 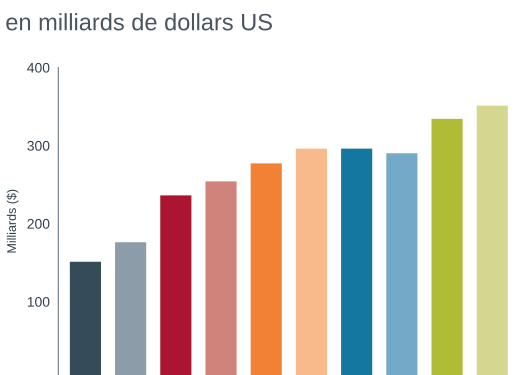 What do you see at coordinates (38, 145) in the screenshot?
I see `y-tick-label: 300` at bounding box center [38, 145].